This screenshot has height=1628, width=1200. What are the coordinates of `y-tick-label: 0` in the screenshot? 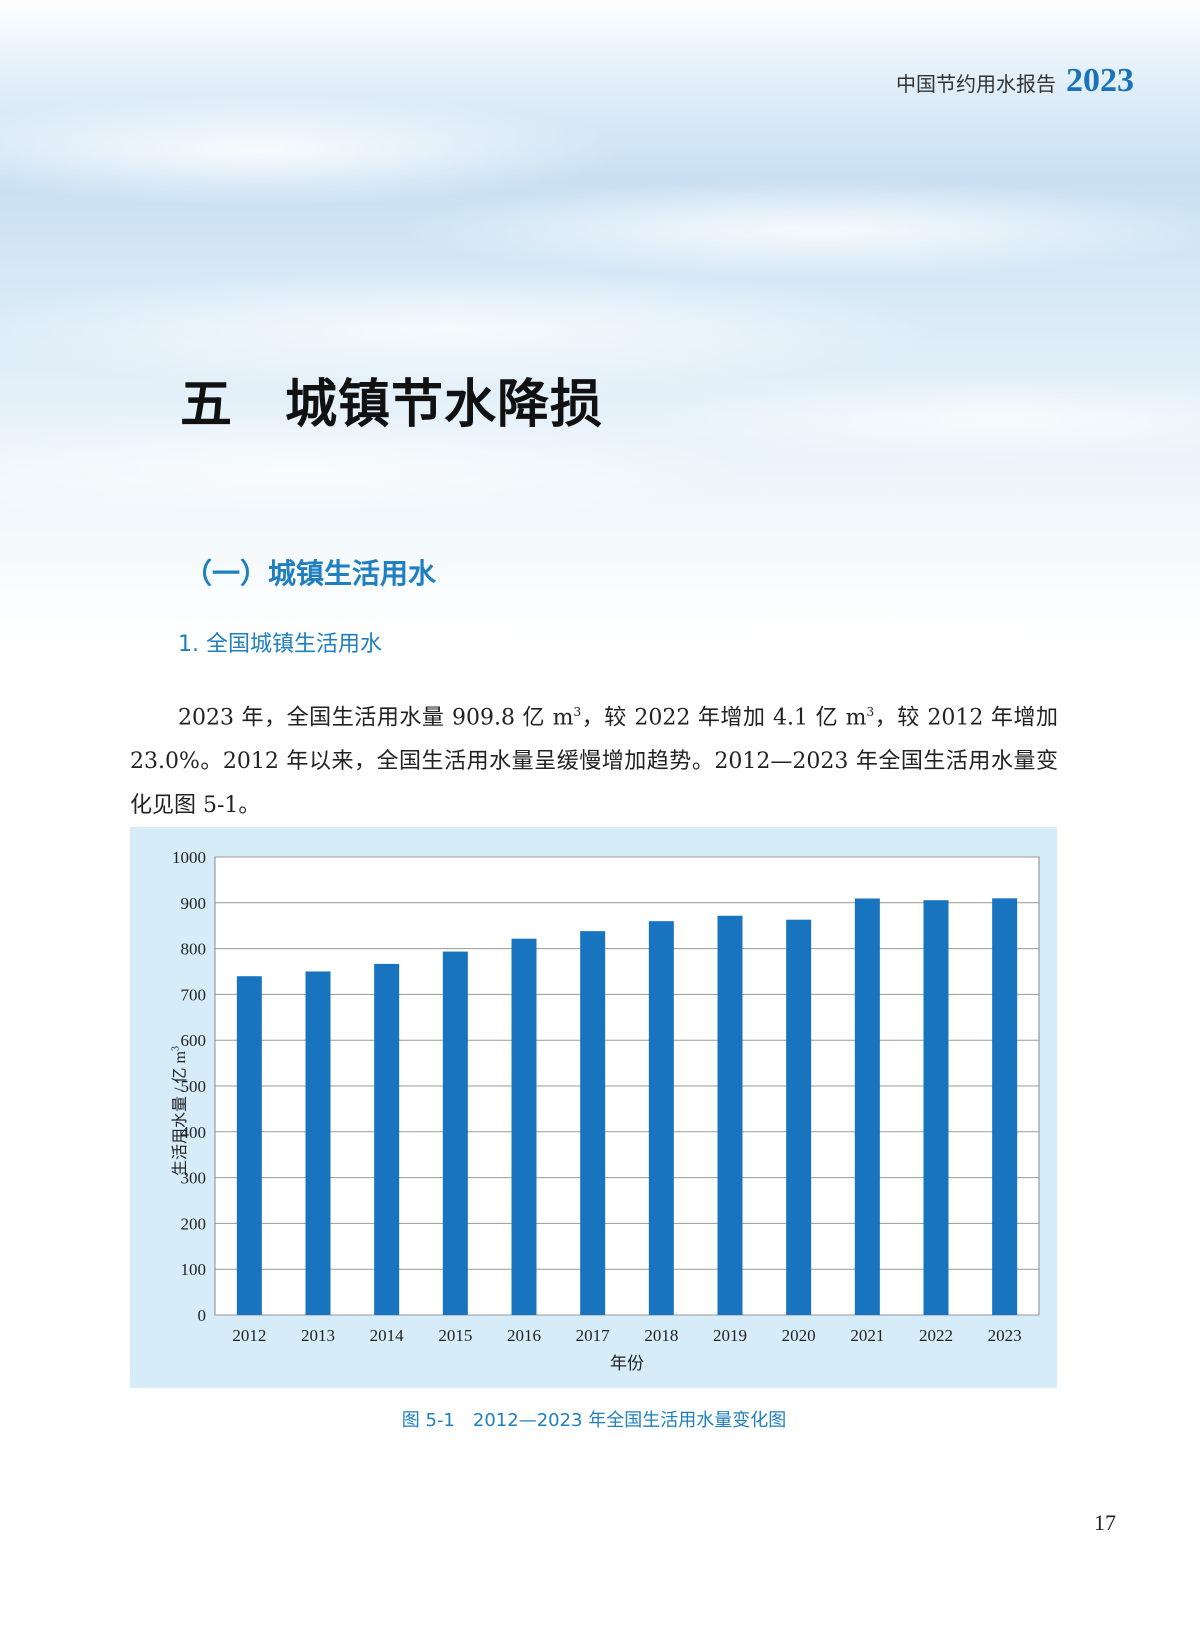 It's located at (202, 1315).